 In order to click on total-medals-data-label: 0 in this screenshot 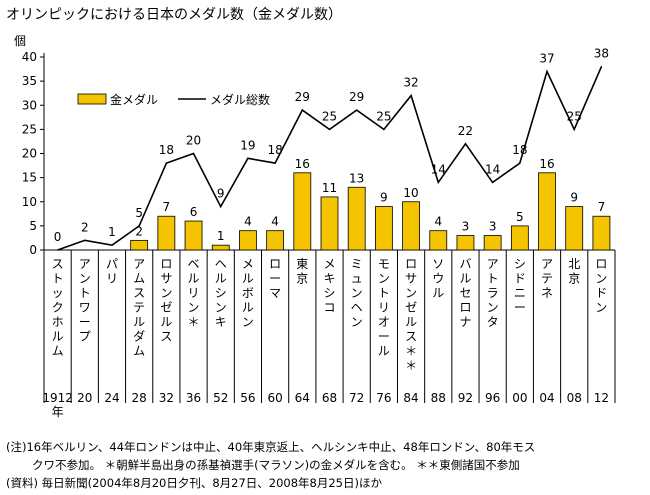, I will do `click(58, 237)`.